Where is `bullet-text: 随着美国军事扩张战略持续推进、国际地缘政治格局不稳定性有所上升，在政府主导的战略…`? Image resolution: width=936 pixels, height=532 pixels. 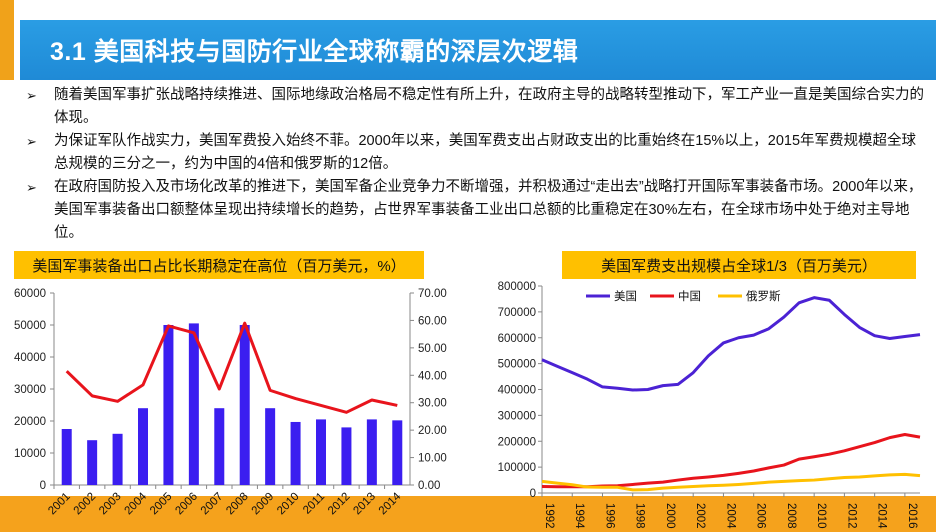 bullet-text: 随着美国军事扩张战略持续推进、国际地缘政治格局不稳定性有所上升，在政府主导的战略… is located at coordinates (489, 106).